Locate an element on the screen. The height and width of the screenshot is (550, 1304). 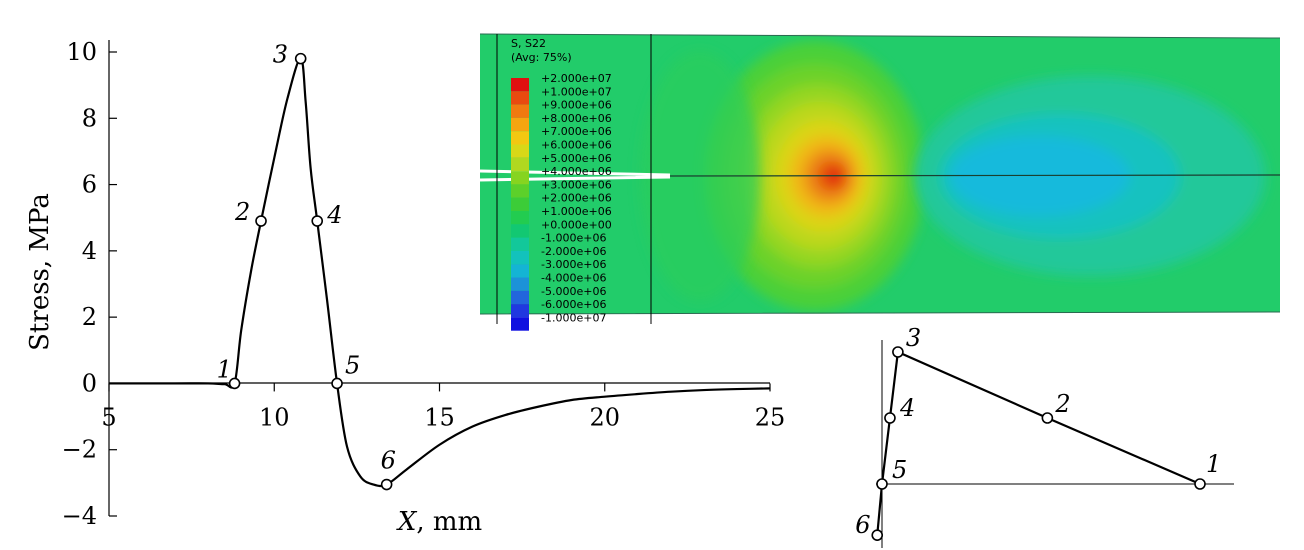
inset-point-label-4: 4 is located at coordinates (907, 408).